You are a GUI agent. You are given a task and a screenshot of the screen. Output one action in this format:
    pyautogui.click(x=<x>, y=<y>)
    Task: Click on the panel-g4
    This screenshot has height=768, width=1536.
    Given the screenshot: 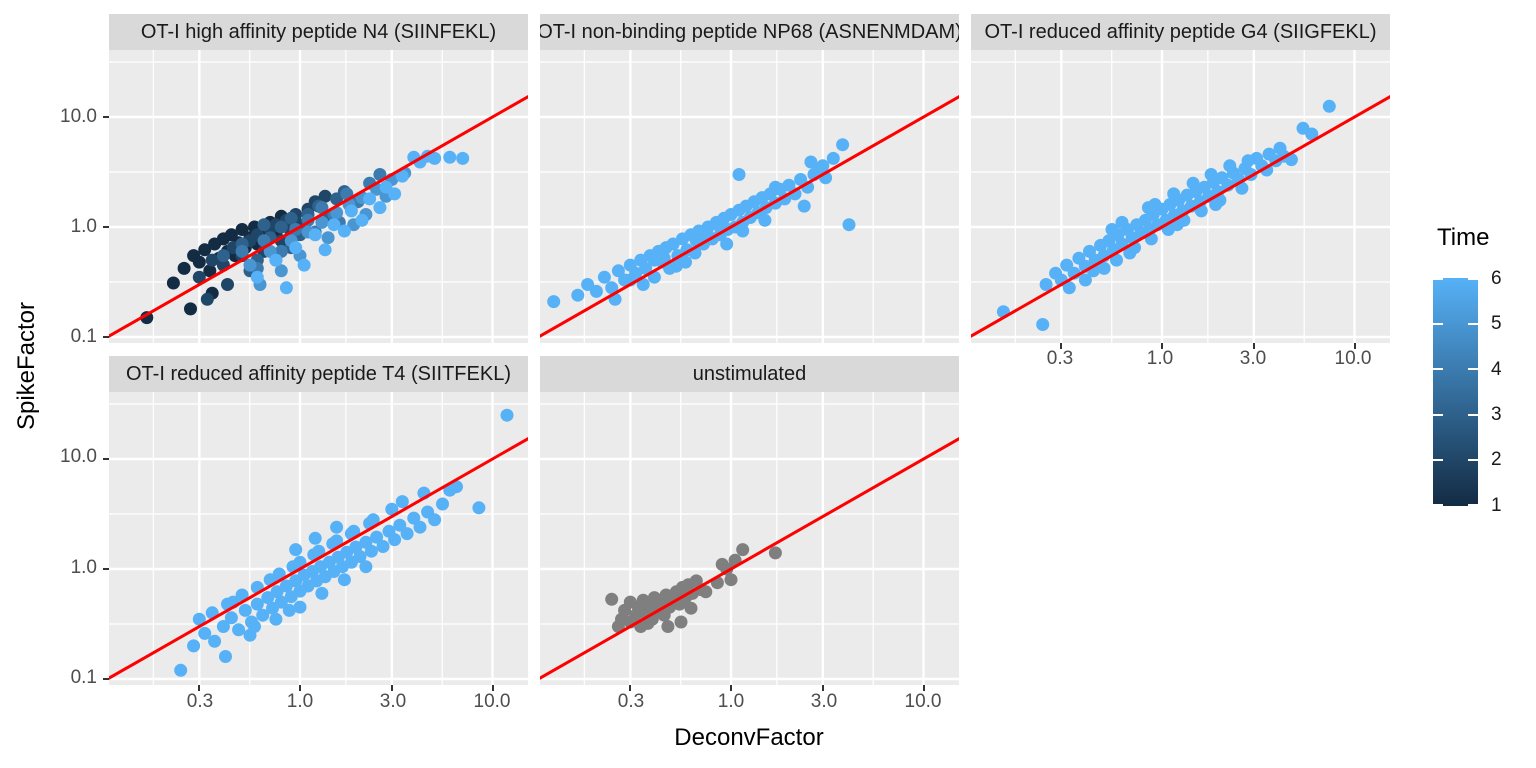 What is the action you would take?
    pyautogui.click(x=1180, y=196)
    